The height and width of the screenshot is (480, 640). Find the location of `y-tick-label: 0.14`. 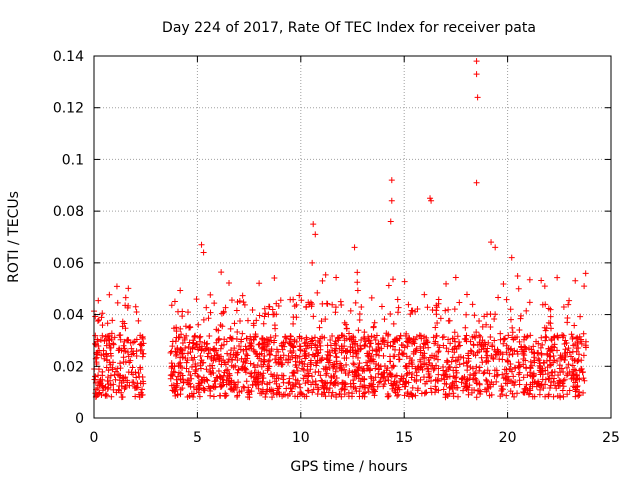

y-tick-label: 0.14 is located at coordinates (68, 57).